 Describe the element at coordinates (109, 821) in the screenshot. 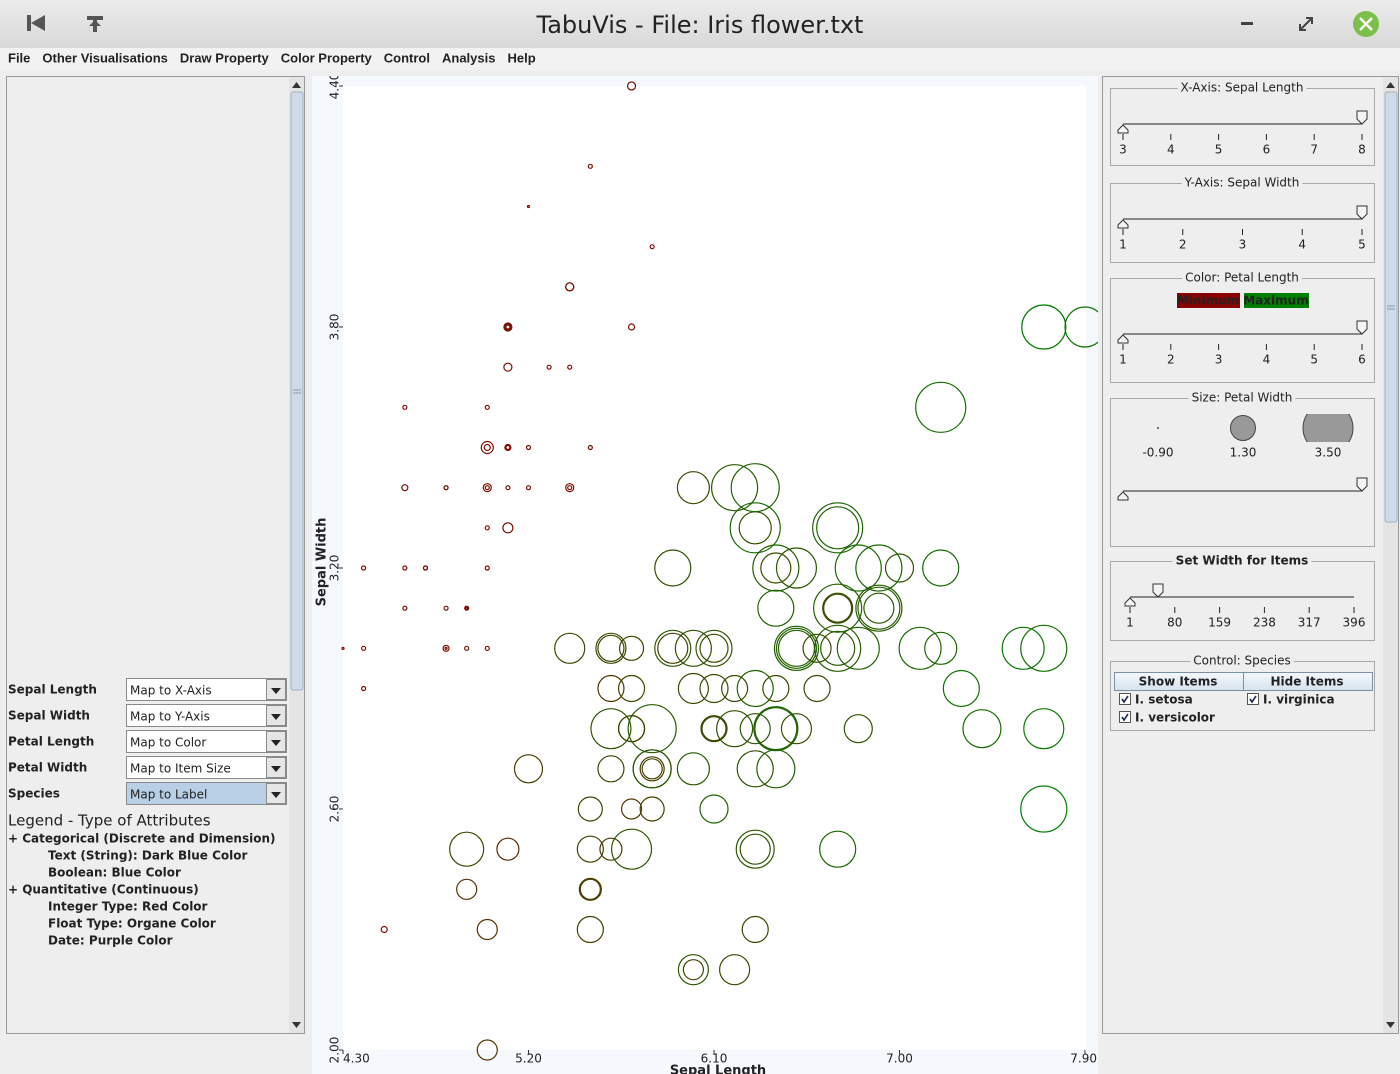

I see `legend-title: Legend - Type of Attributes` at that location.